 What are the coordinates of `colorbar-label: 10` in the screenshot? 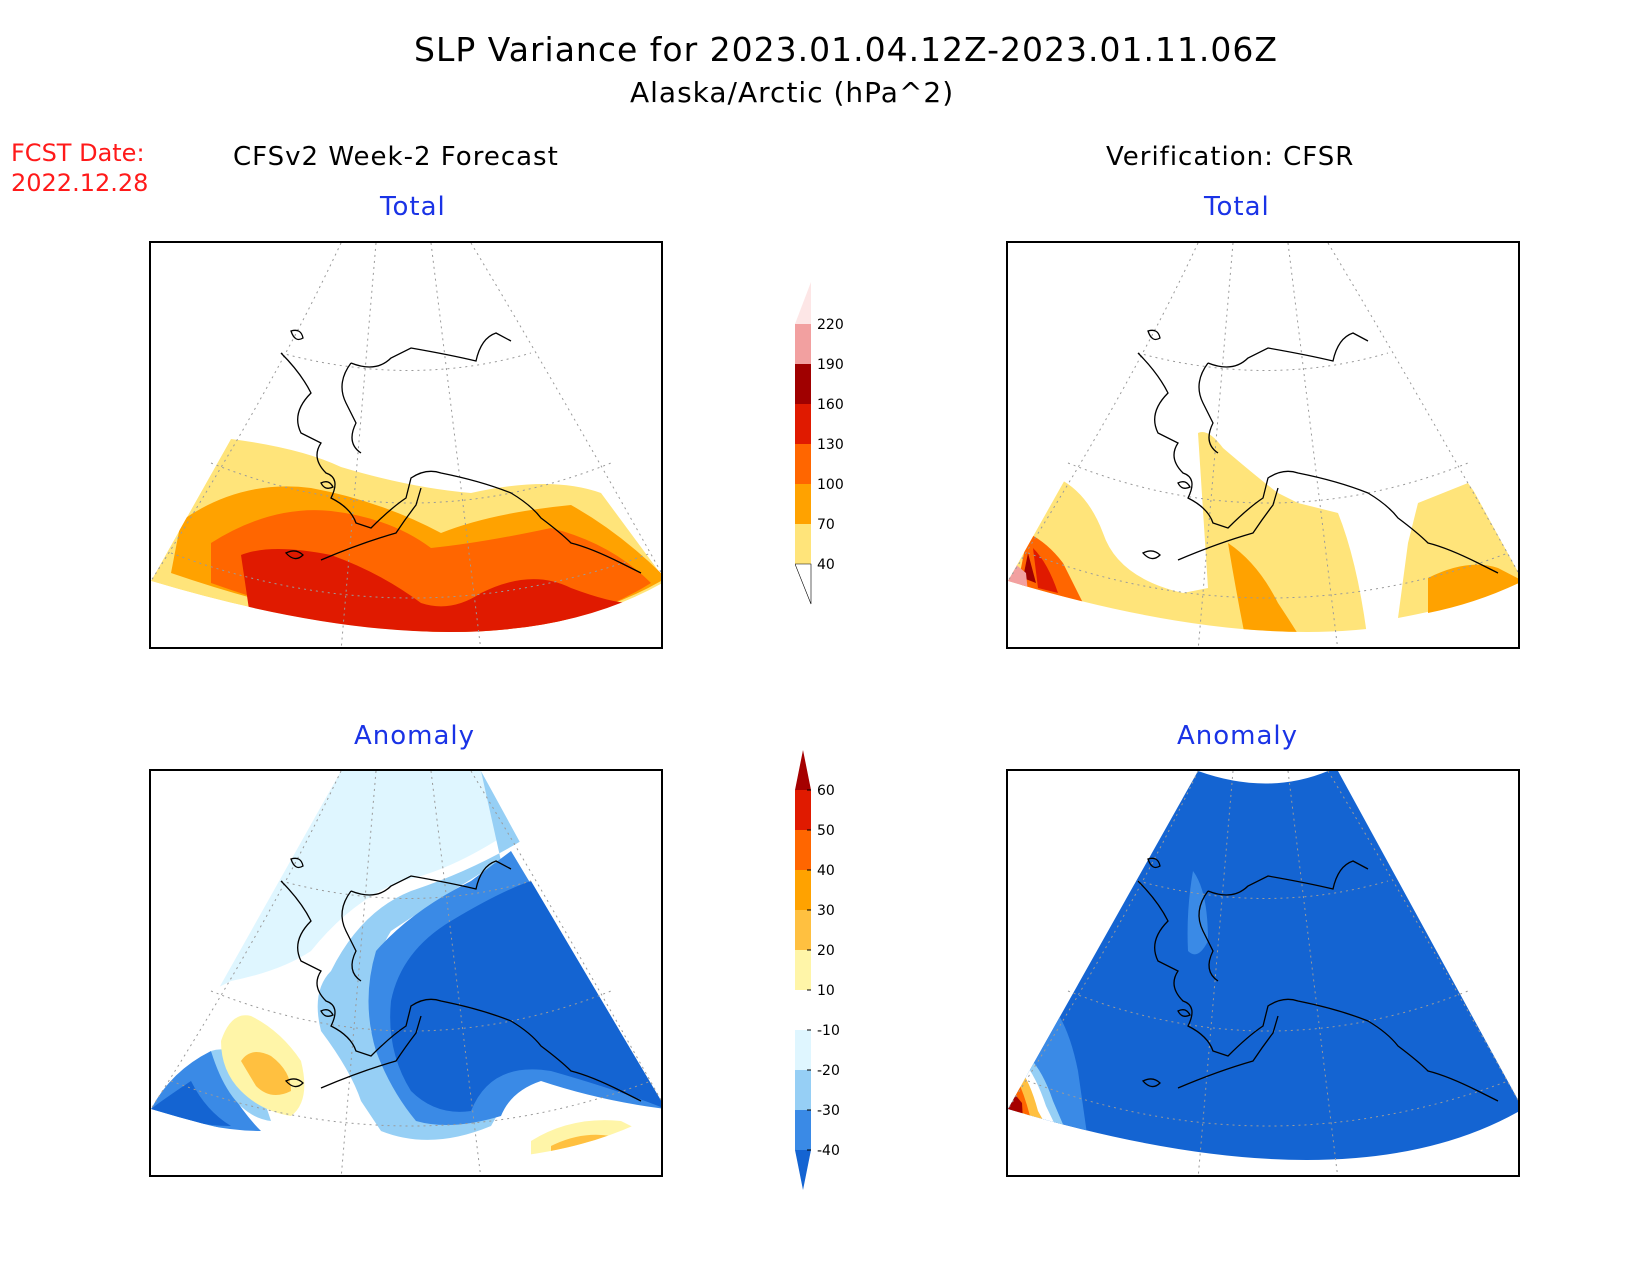 It's located at (826, 991).